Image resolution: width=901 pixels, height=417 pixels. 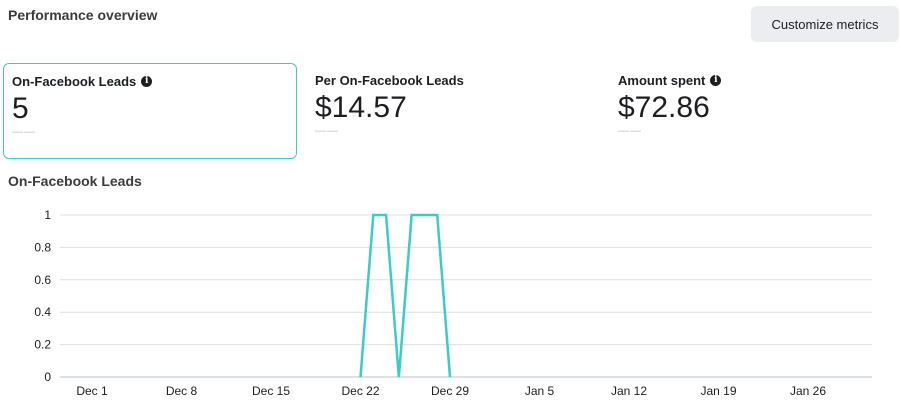 I want to click on x-tick-label: Jan 26, so click(x=808, y=391).